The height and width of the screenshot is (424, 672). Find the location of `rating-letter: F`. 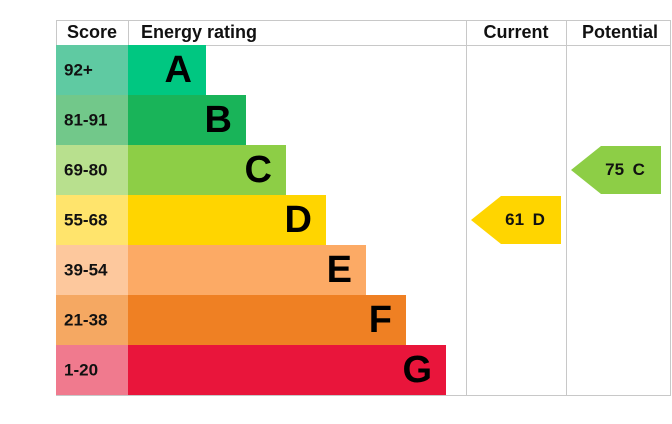

rating-letter: F is located at coordinates (380, 320).